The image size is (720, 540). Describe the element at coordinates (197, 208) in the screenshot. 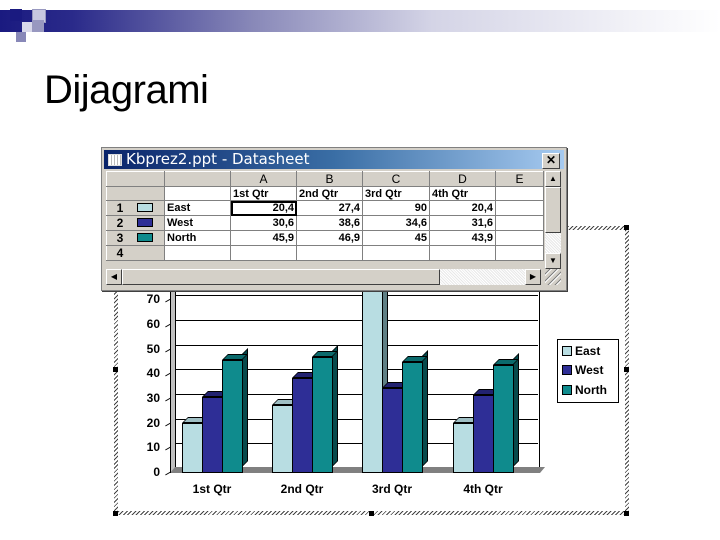

I see `series-label-cell: East` at that location.